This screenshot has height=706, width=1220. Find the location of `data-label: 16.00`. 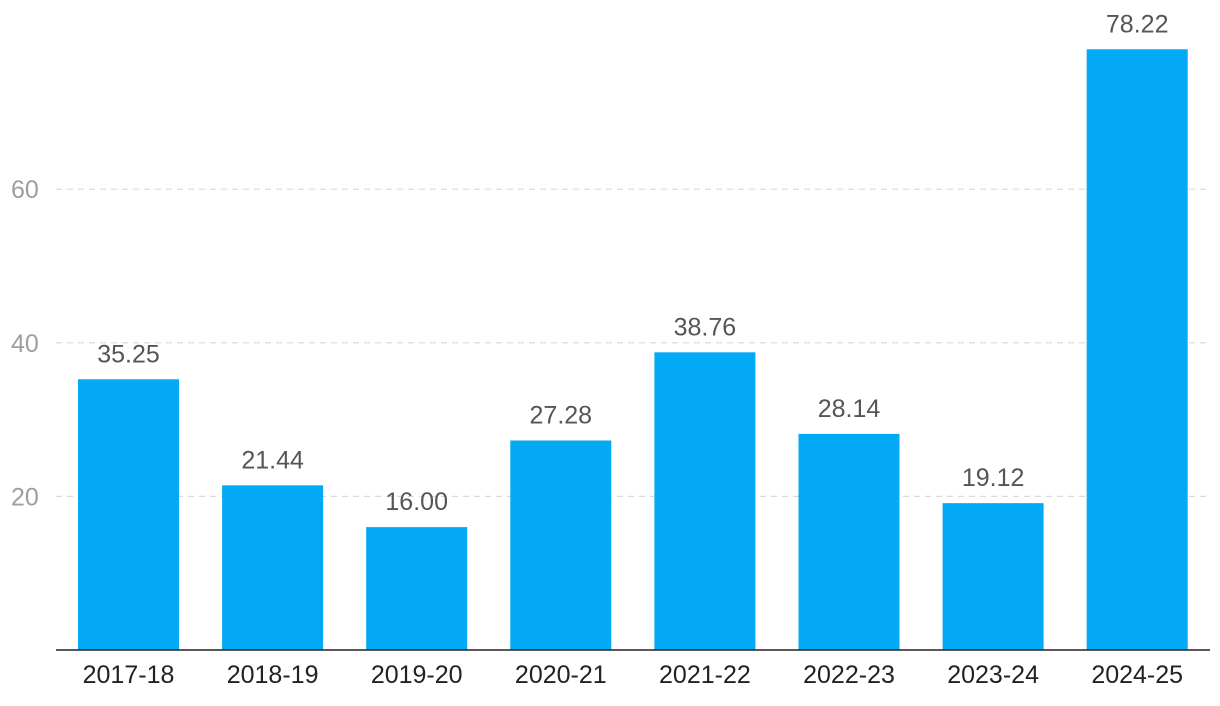

data-label: 16.00 is located at coordinates (416, 502).